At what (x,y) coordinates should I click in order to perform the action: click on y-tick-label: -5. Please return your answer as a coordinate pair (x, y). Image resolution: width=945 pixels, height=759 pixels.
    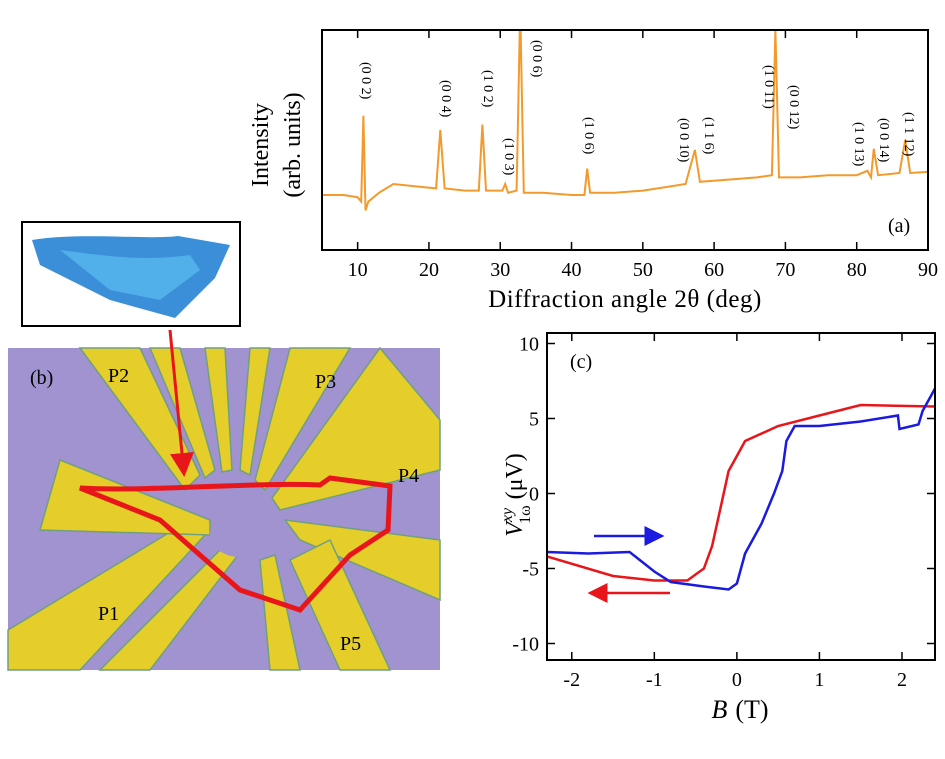
    Looking at the image, I should click on (530, 570).